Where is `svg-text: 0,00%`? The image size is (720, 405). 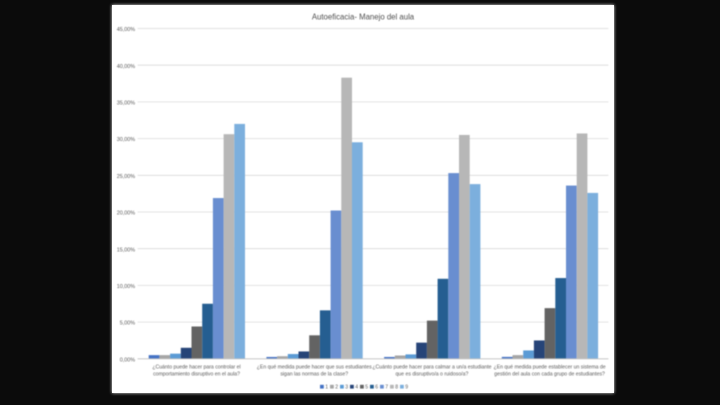 svg-text: 0,00% is located at coordinates (127, 360).